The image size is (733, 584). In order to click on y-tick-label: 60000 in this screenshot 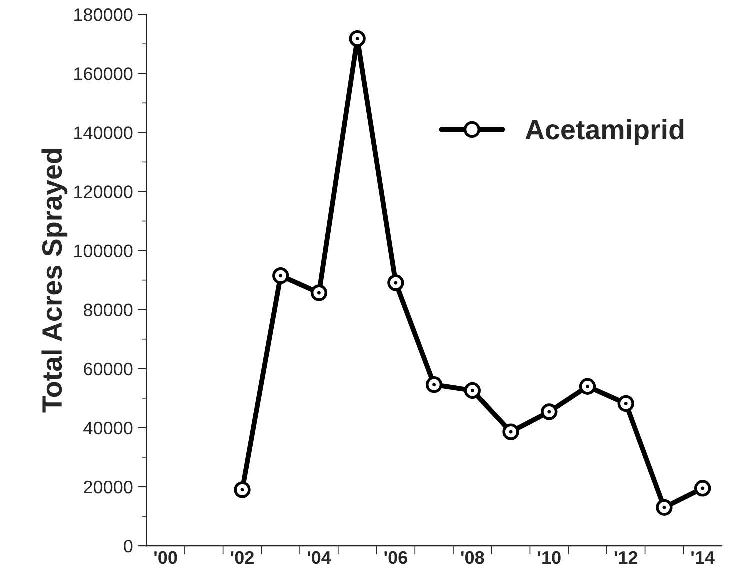, I will do `click(108, 369)`.